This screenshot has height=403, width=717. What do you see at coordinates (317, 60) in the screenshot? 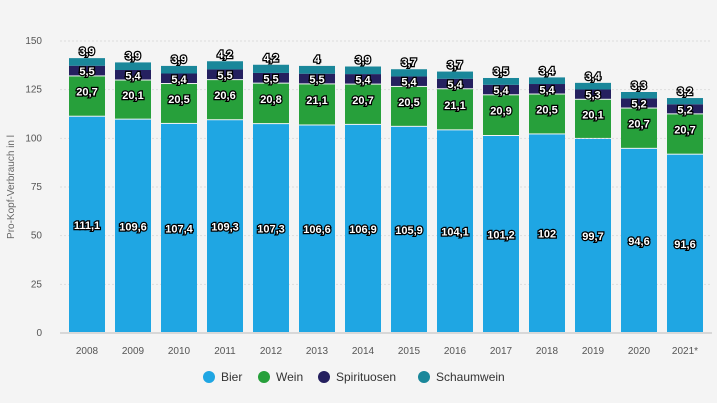
I see `data-label: 4` at bounding box center [317, 60].